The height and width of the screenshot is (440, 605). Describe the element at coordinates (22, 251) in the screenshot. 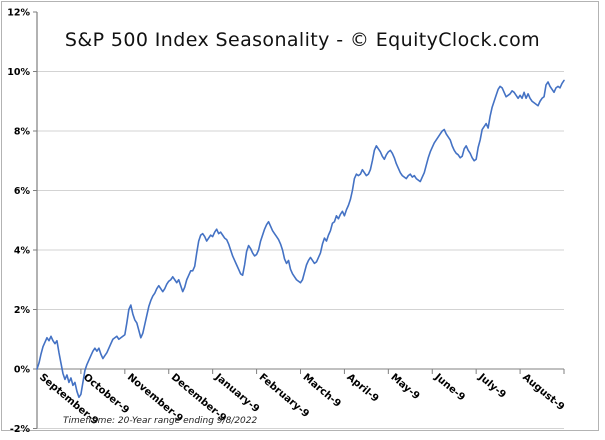

I see `y-tick-label: 4%` at that location.